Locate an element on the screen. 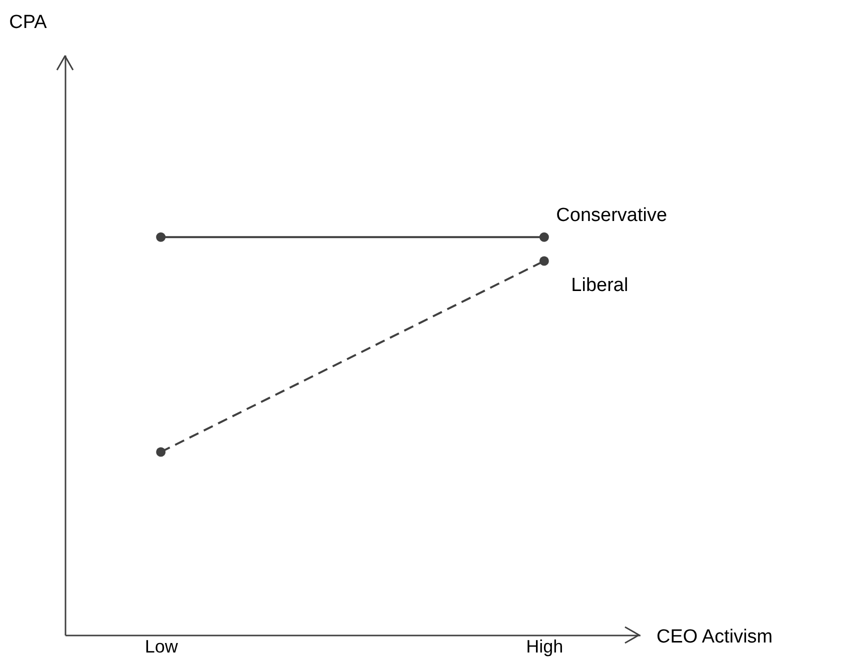 Image resolution: width=848 pixels, height=662 pixels. x-tick-label: Low is located at coordinates (161, 646).